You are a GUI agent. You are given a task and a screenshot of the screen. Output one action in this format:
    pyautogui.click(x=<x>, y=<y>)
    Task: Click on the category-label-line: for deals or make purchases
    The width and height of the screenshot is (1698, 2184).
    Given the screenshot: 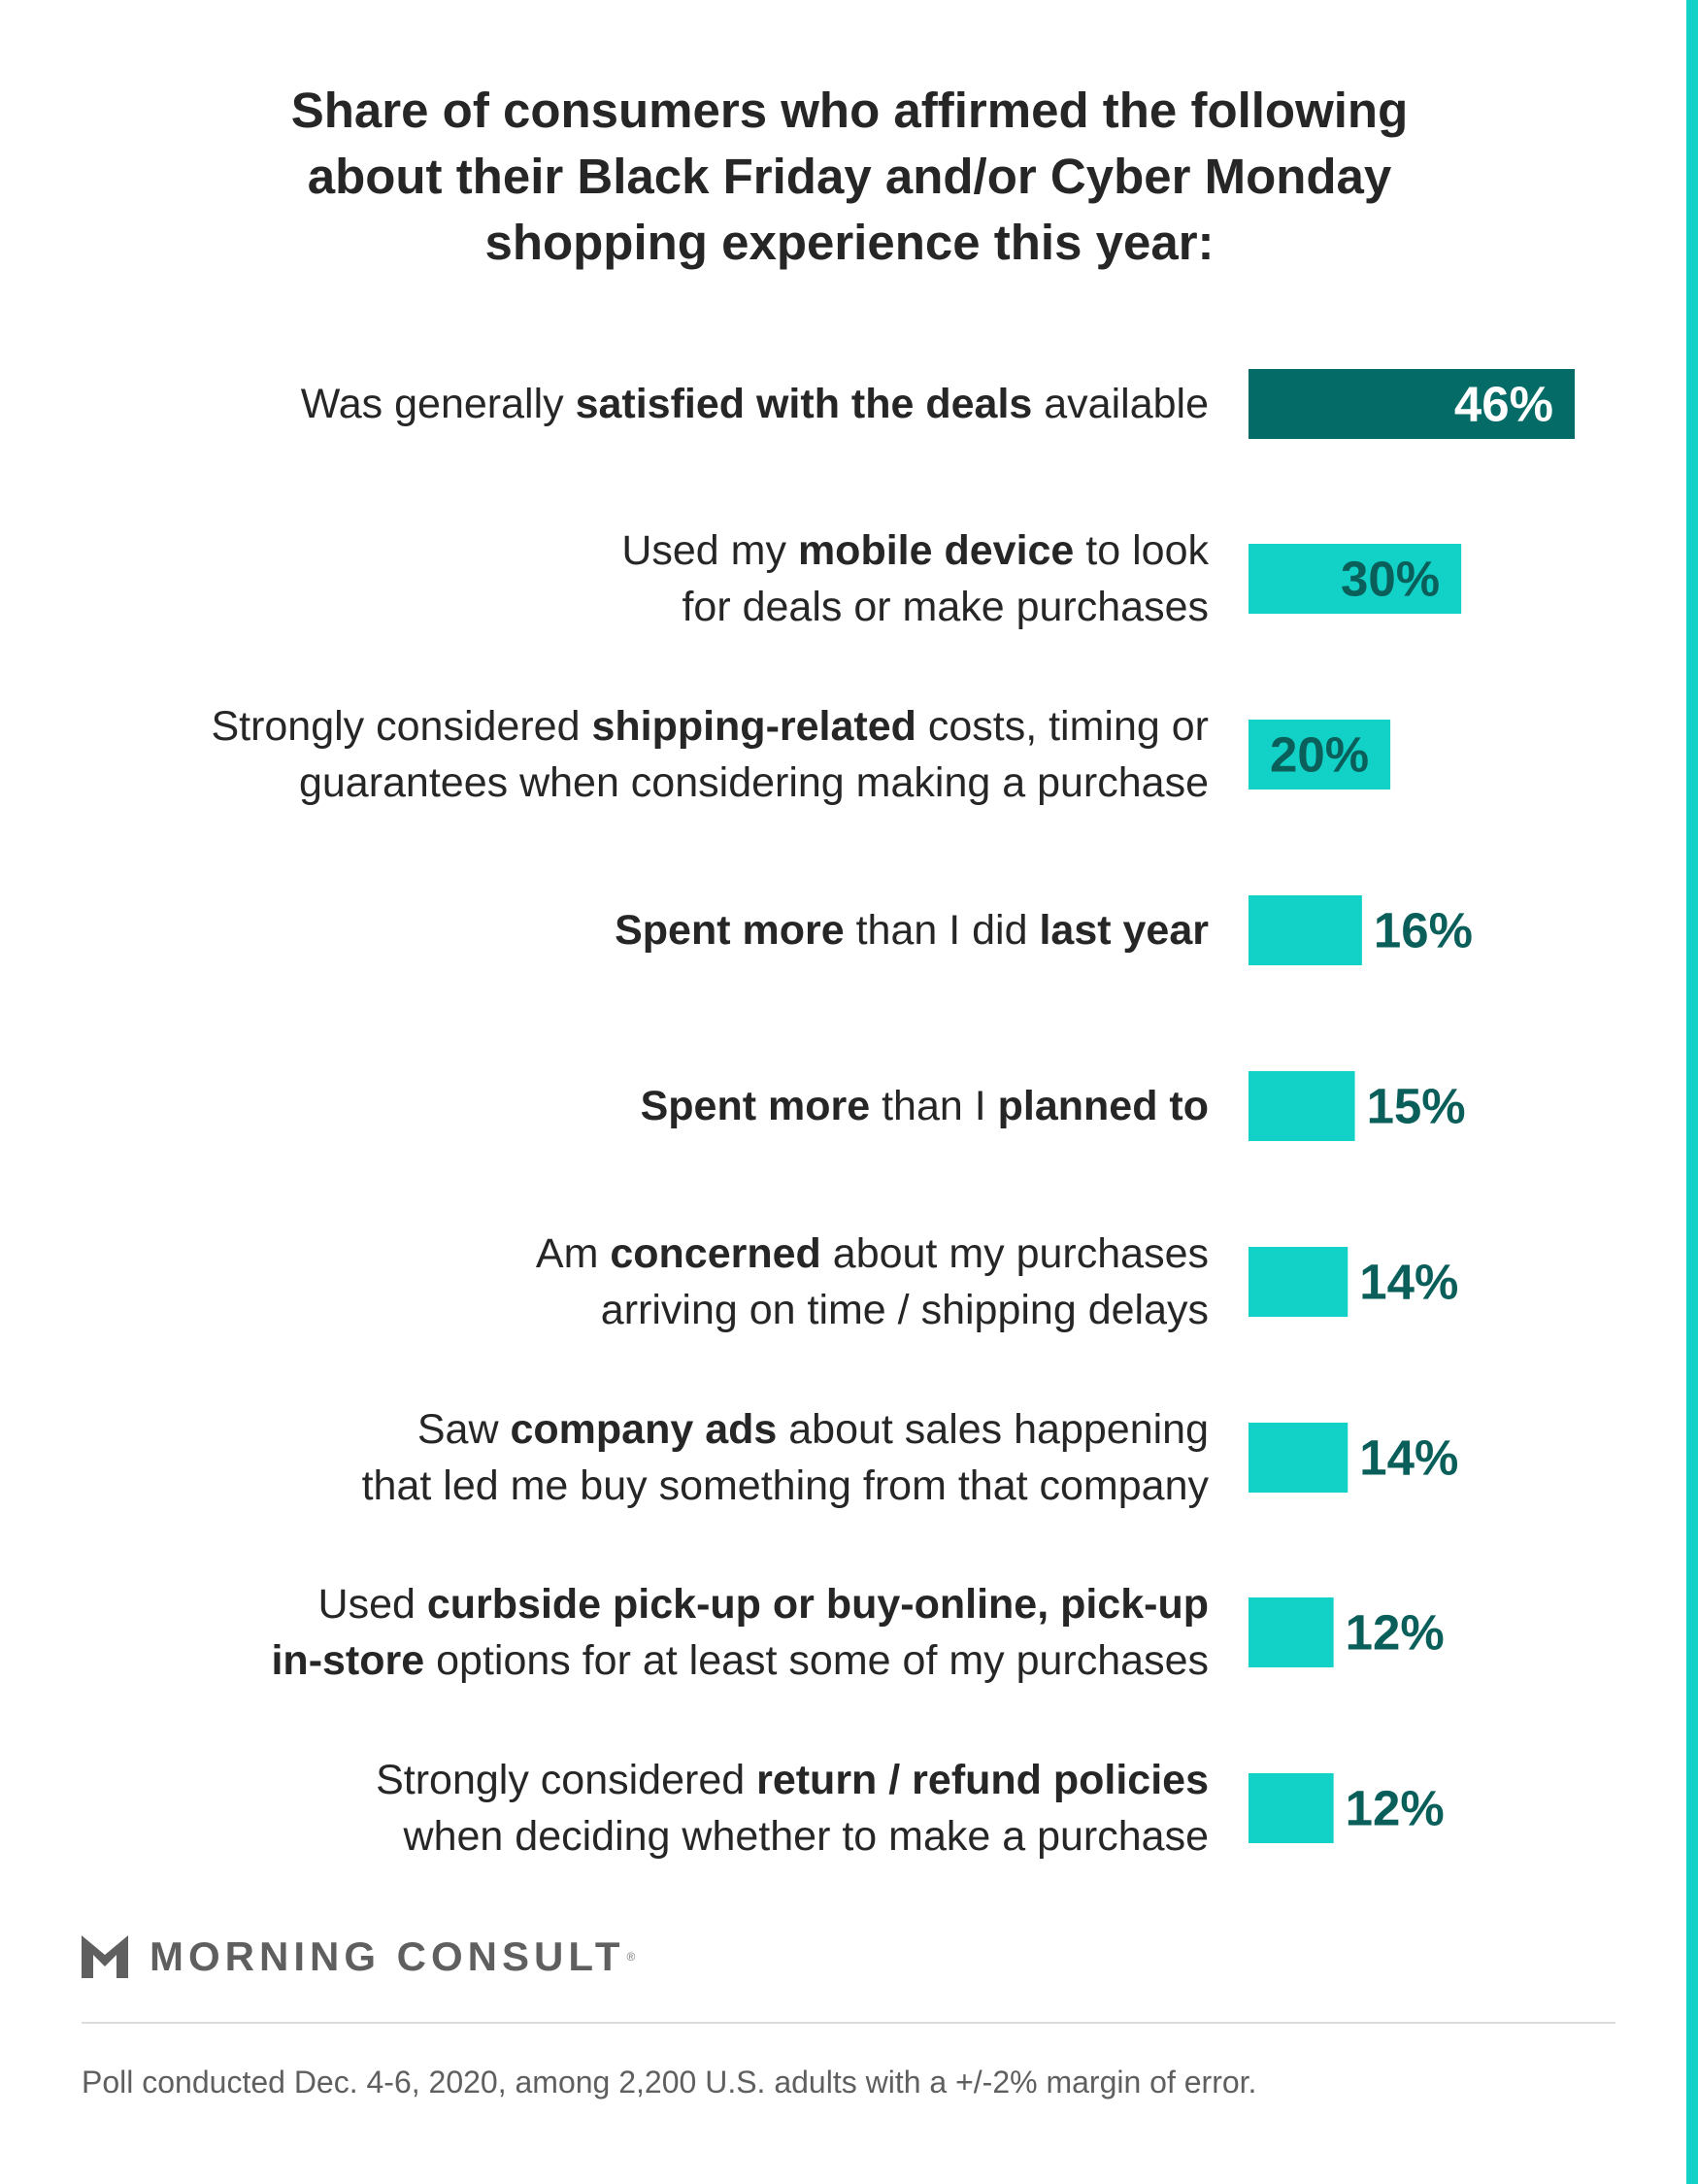 What is the action you would take?
    pyautogui.click(x=946, y=607)
    